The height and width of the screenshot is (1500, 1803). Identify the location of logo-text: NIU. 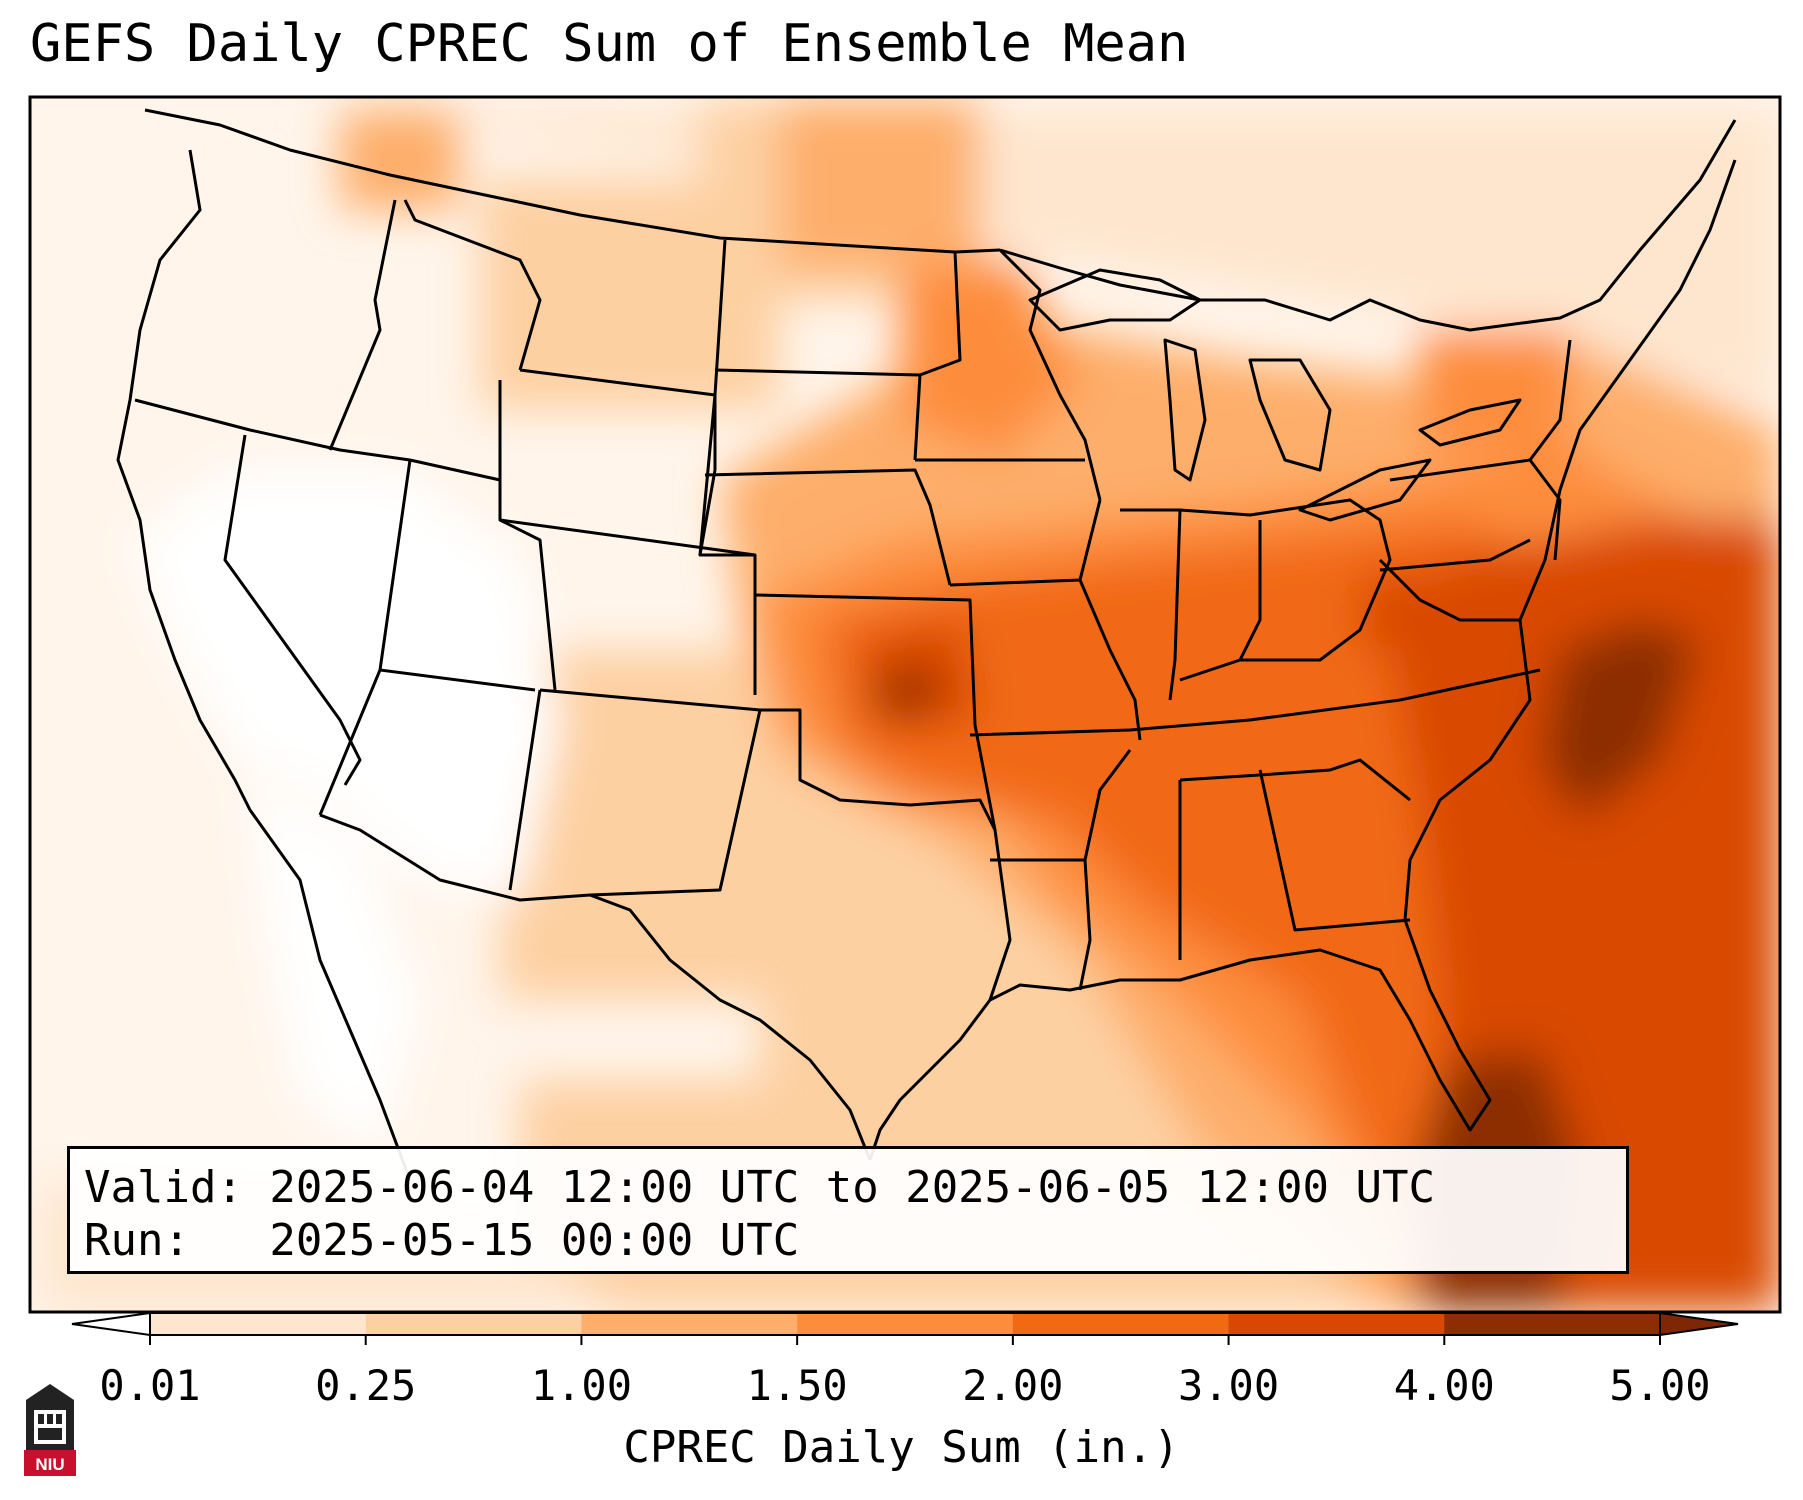
(49, 1464).